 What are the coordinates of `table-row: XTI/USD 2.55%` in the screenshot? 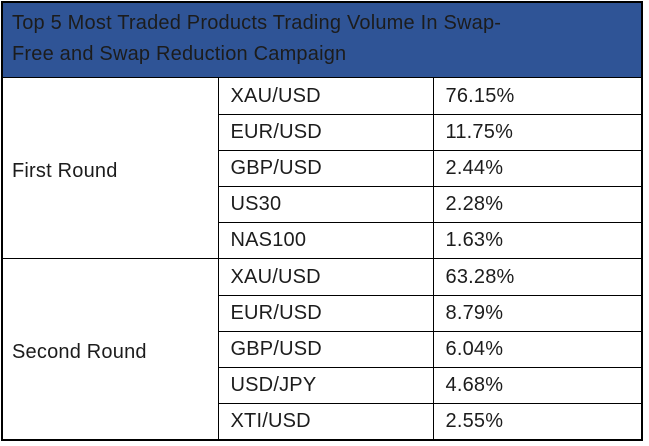 It's located at (322, 422).